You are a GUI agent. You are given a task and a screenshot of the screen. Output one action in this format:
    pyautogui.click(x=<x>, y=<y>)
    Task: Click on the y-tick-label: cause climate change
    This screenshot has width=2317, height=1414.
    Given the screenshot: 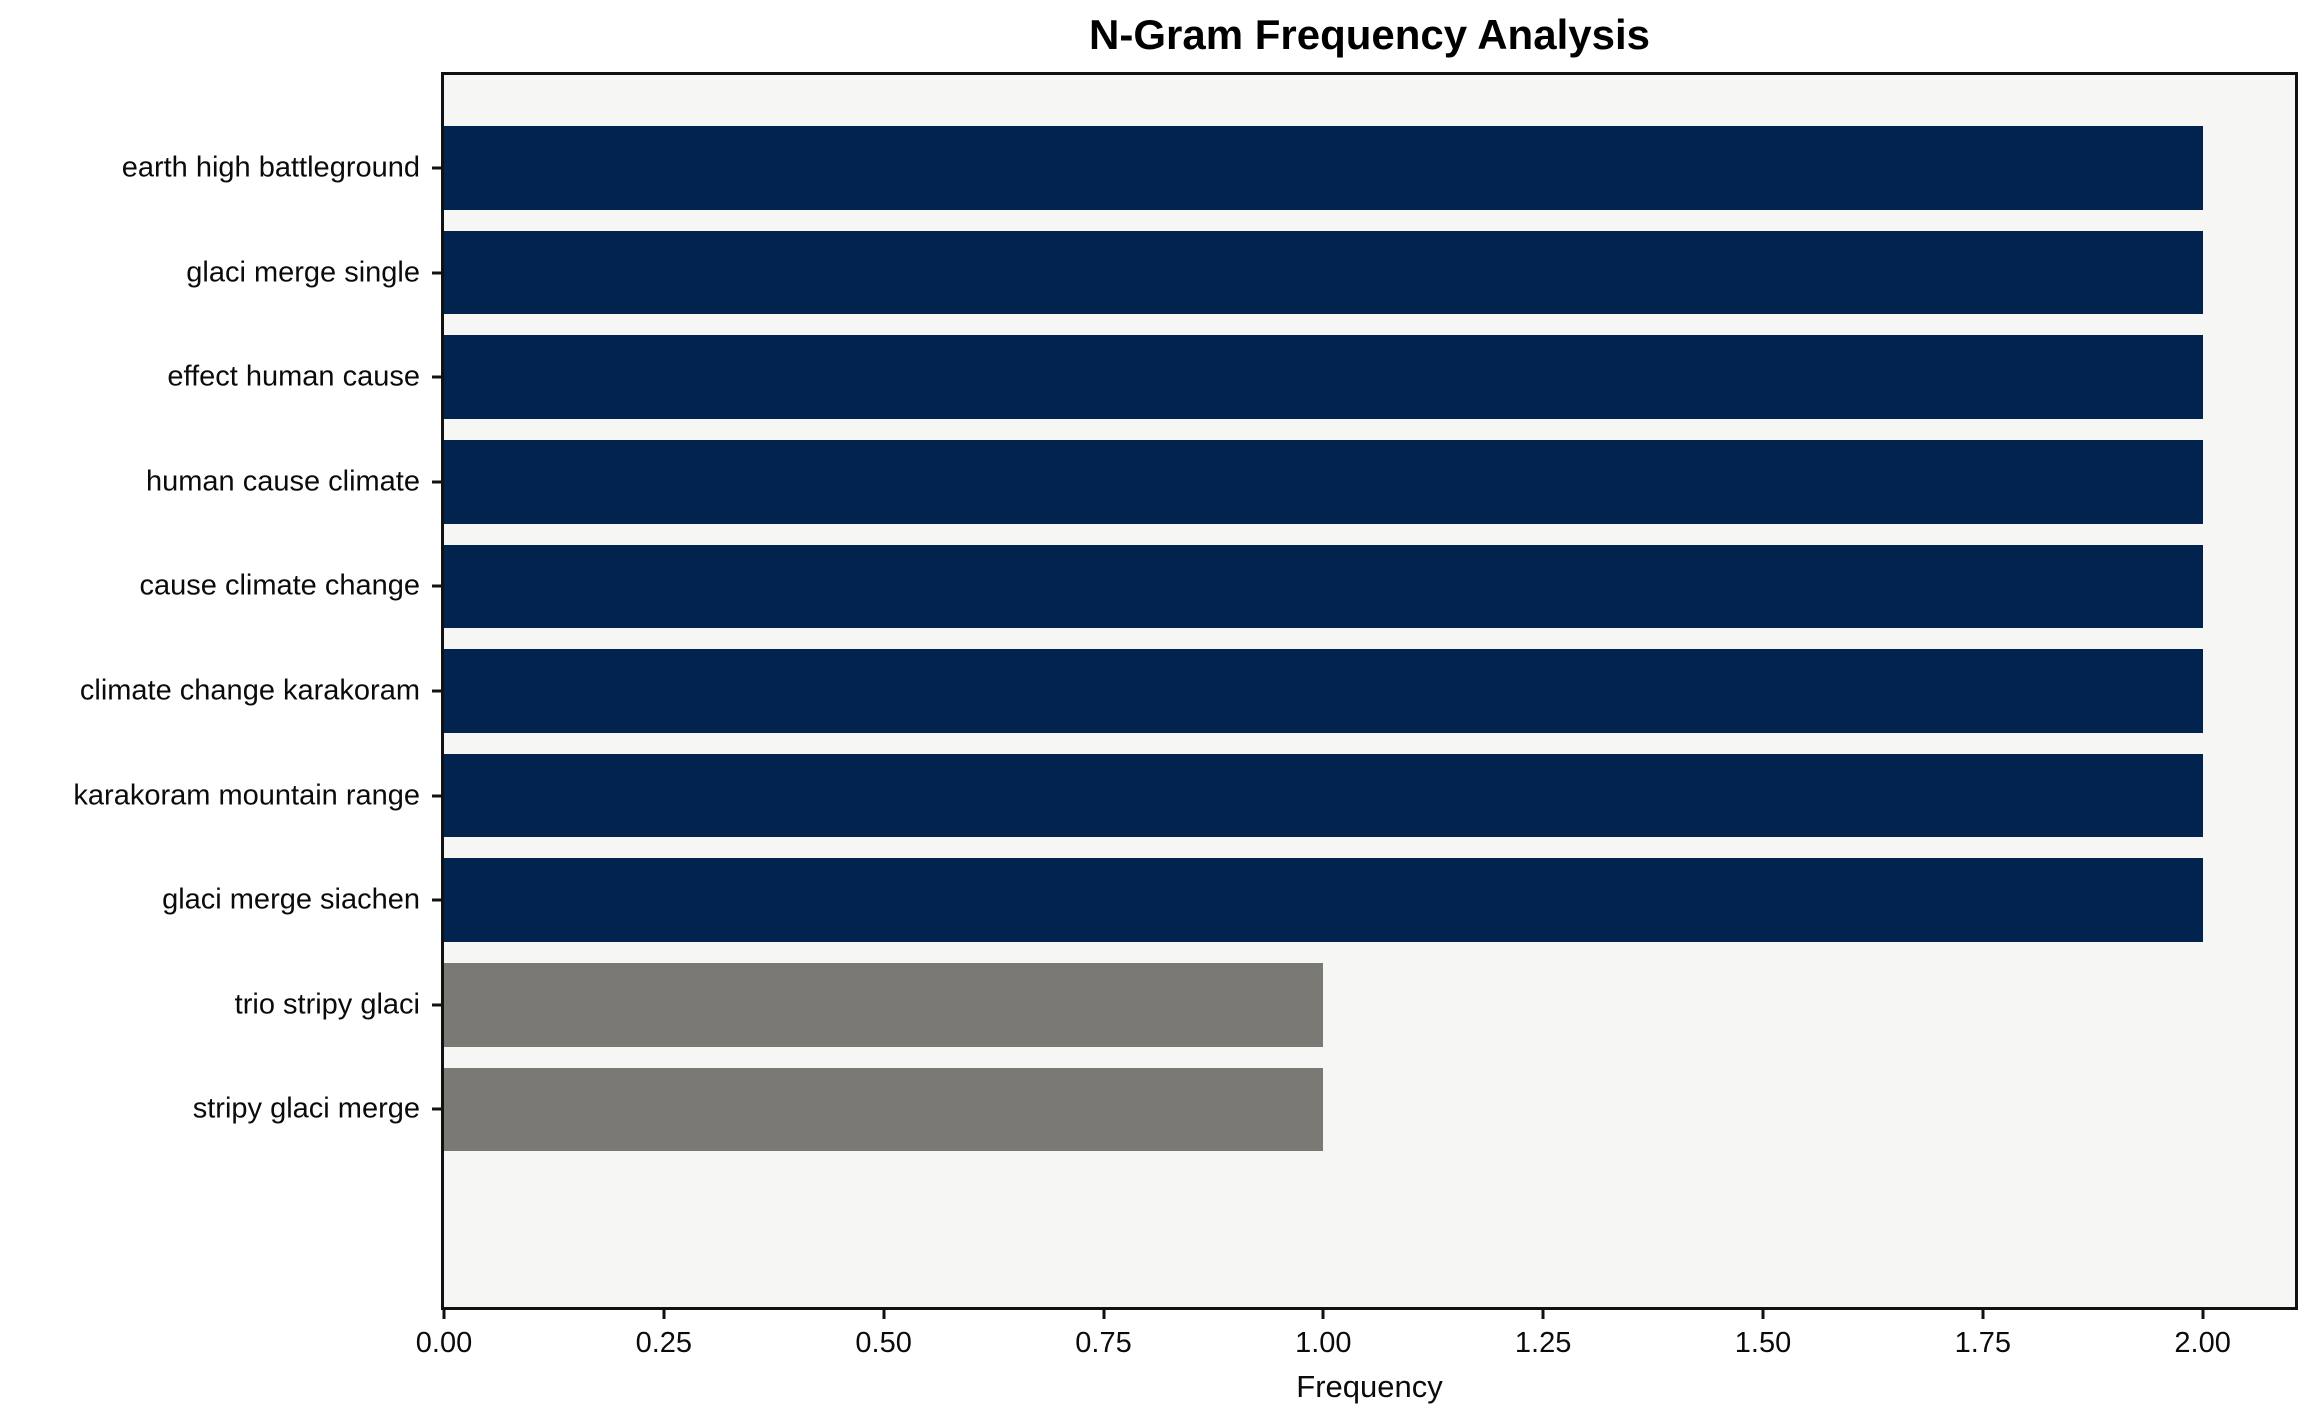 What is the action you would take?
    pyautogui.click(x=280, y=585)
    